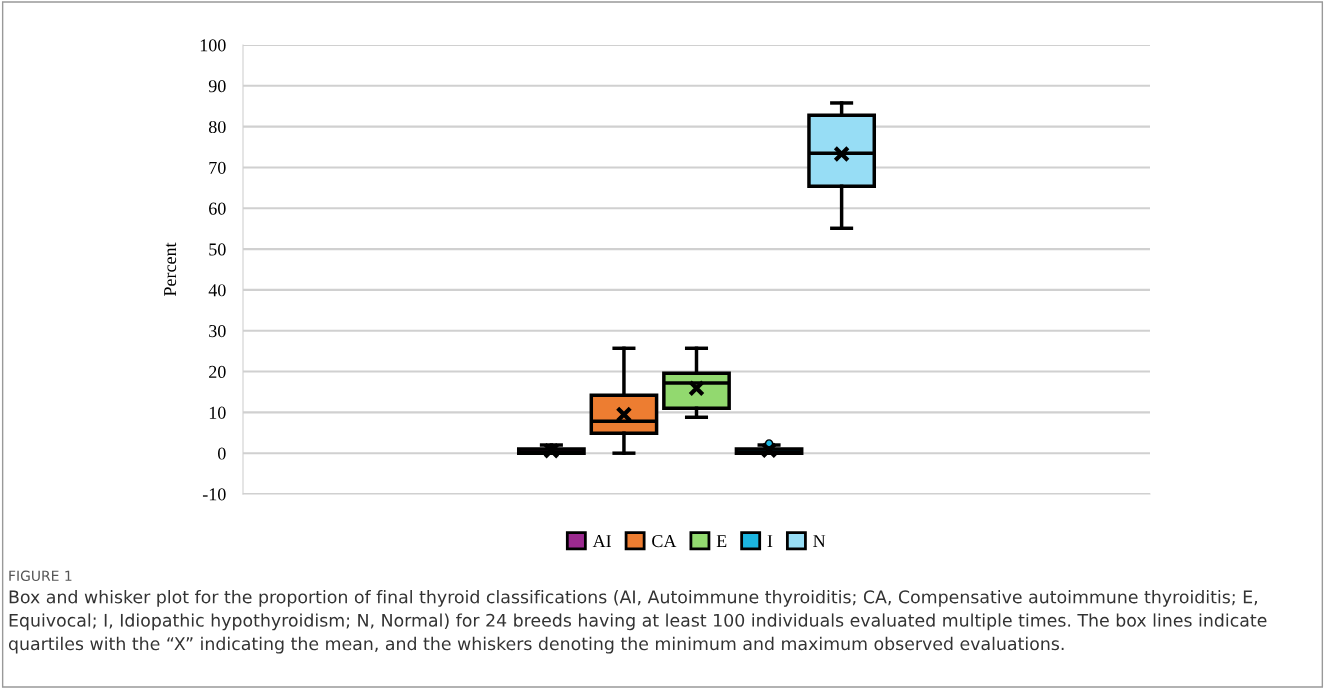  What do you see at coordinates (217, 127) in the screenshot?
I see `y-tick-label: 80` at bounding box center [217, 127].